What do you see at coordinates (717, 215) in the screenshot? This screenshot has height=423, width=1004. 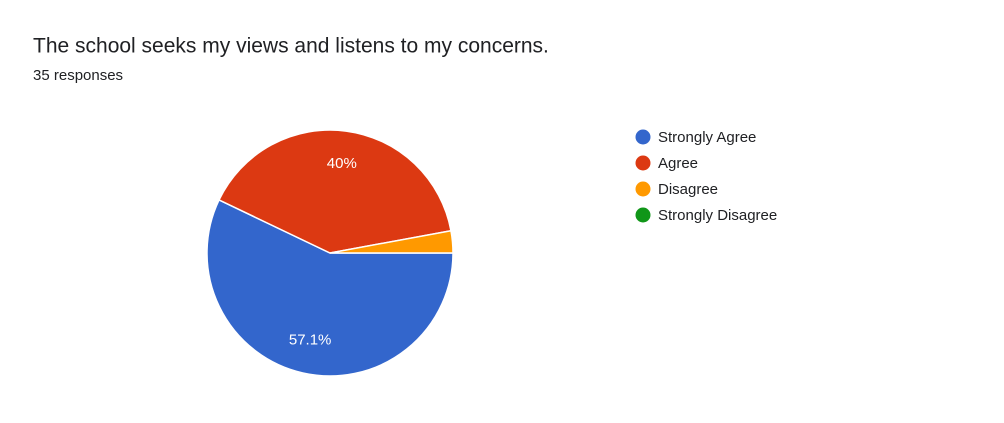 I see `legend-label: Strongly Disagree` at bounding box center [717, 215].